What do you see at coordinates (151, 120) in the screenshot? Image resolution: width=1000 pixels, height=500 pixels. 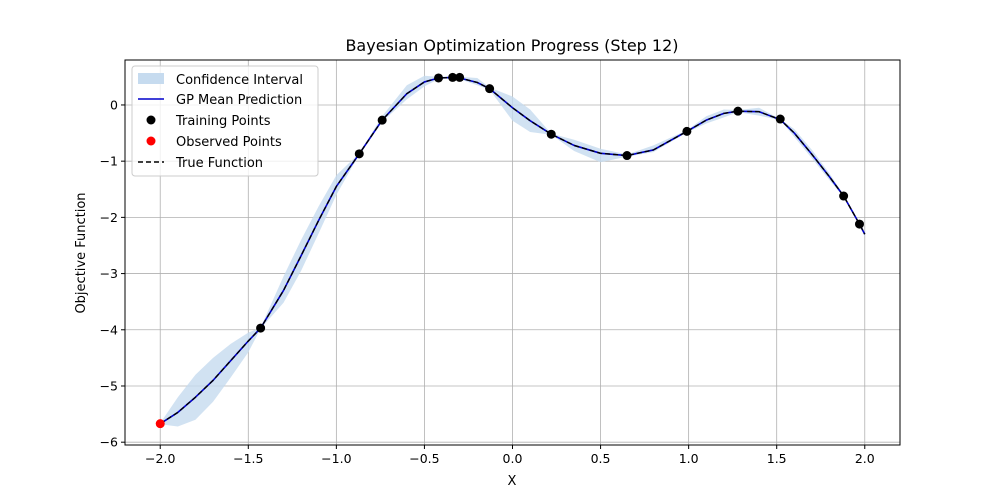 I see `legend-swatch-training` at bounding box center [151, 120].